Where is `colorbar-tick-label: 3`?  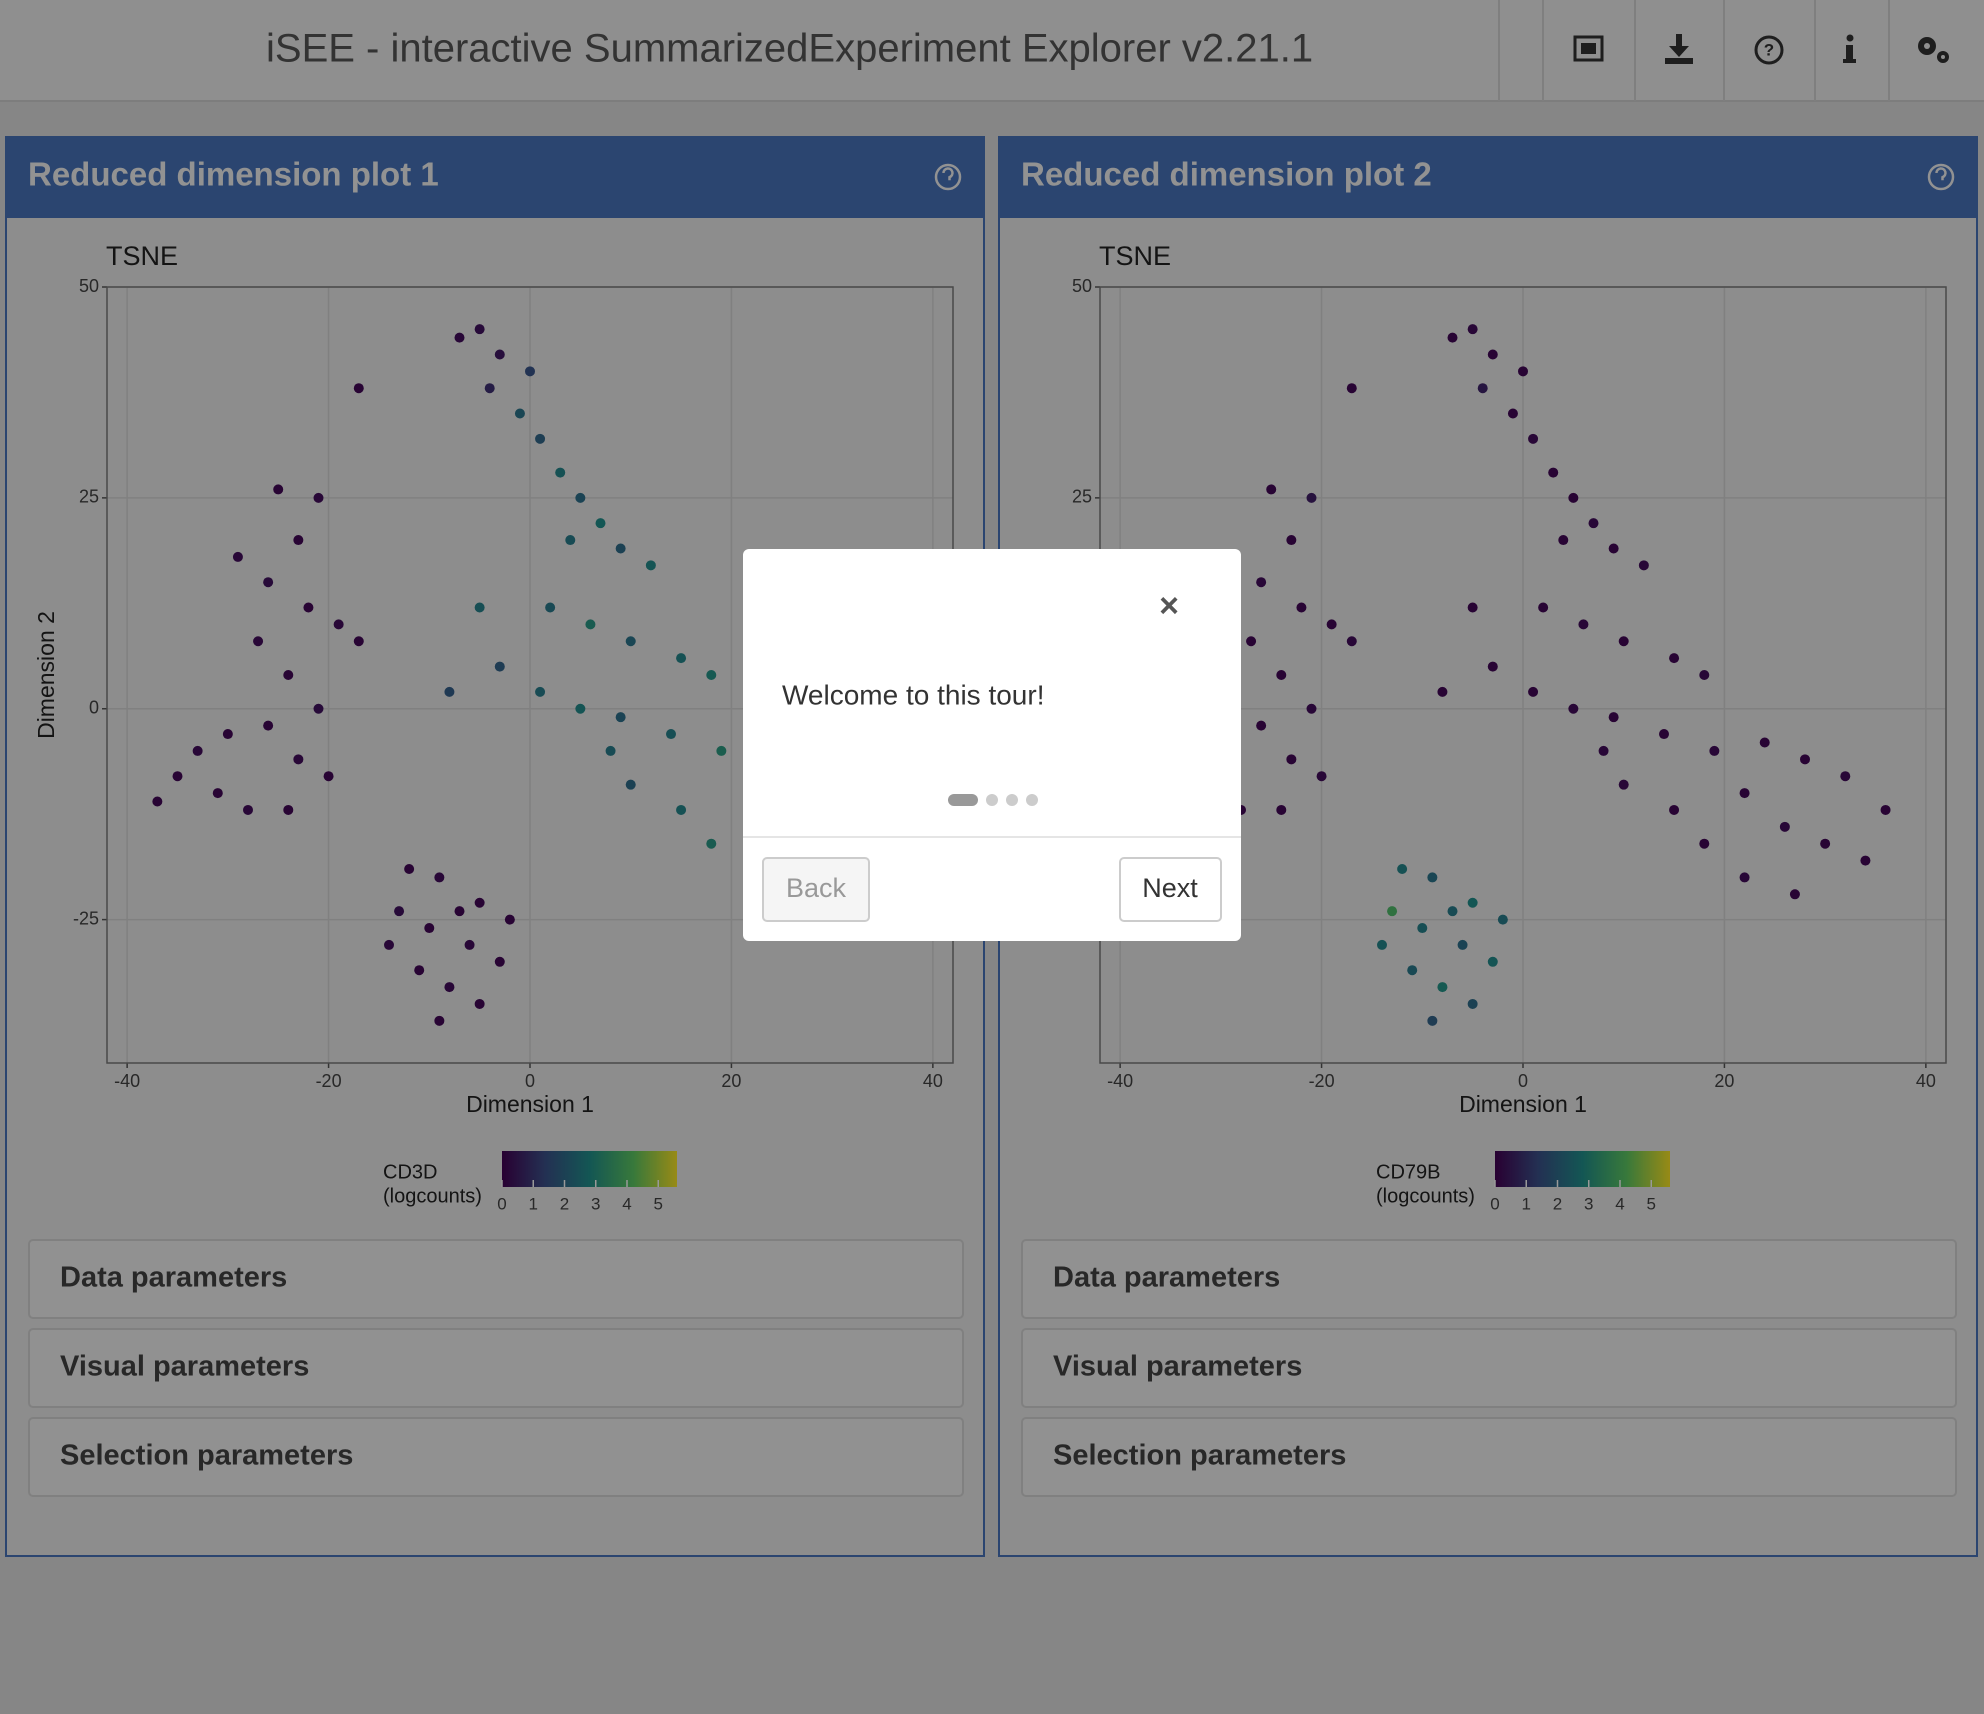
colorbar-tick-label: 3 is located at coordinates (1588, 1203).